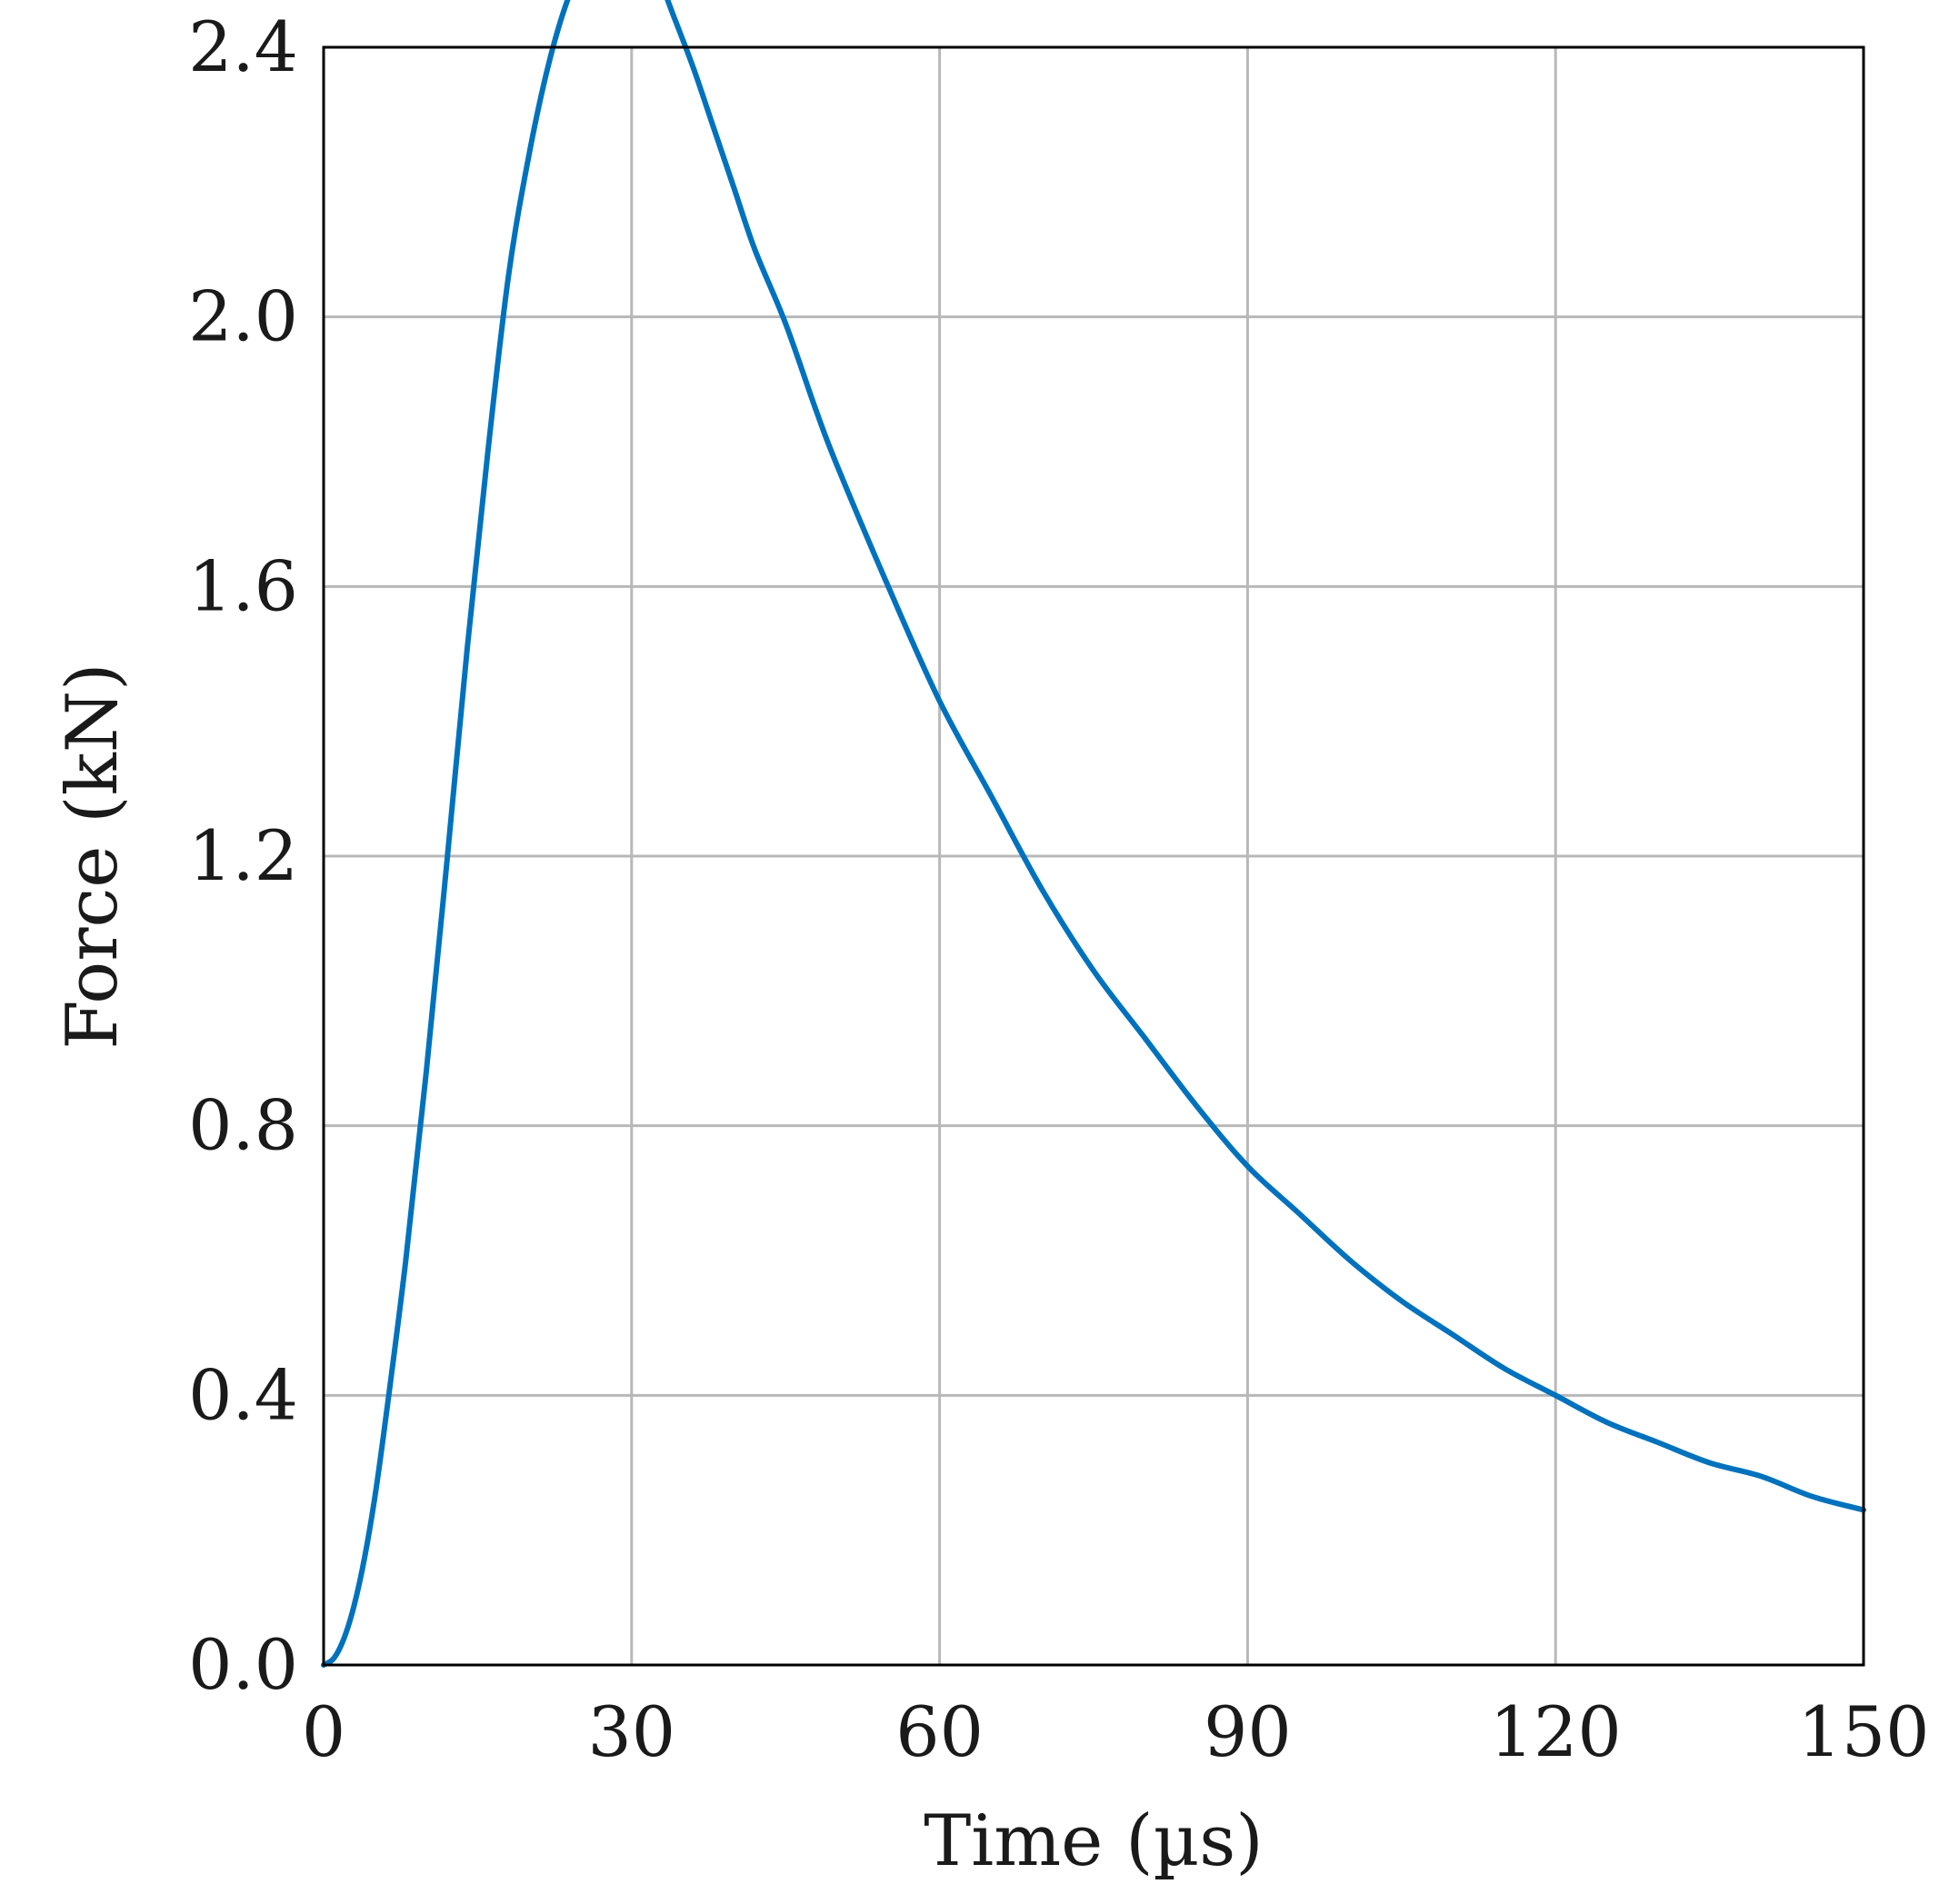  I want to click on x-axis-label: Time (µs), so click(1093, 1841).